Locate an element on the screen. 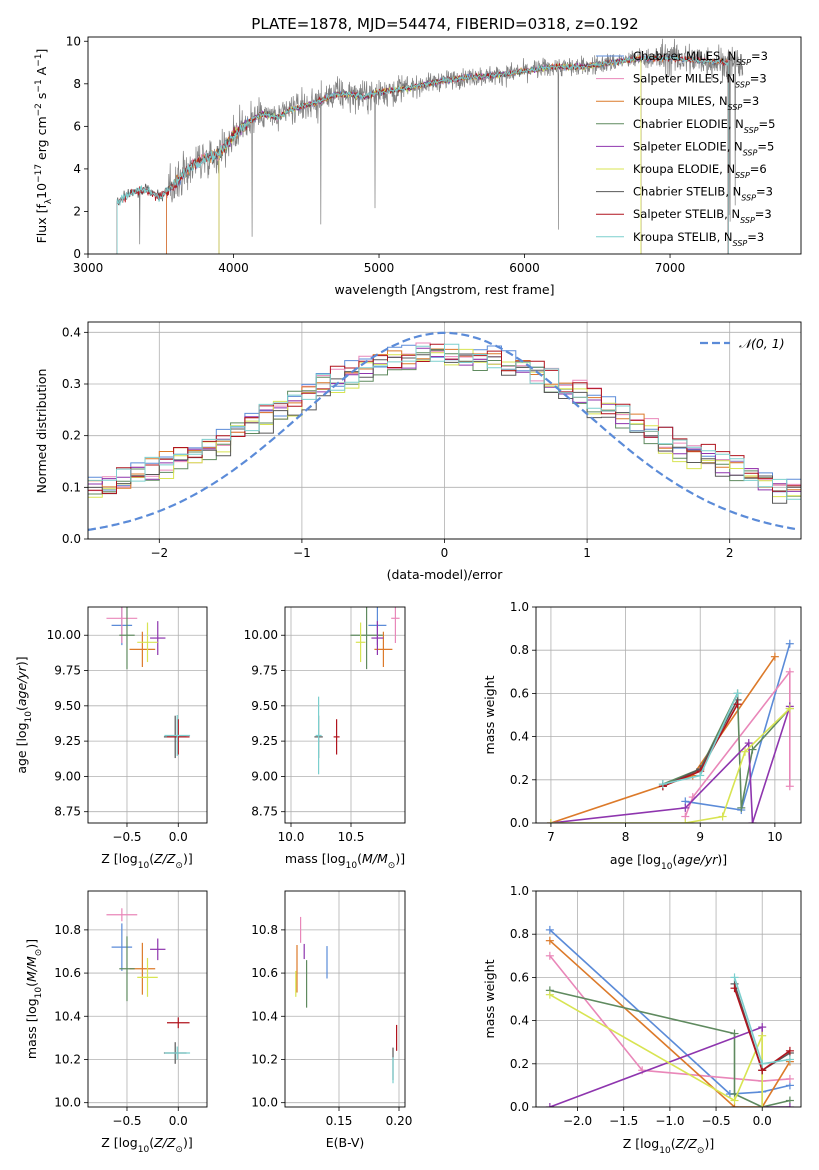 This screenshot has width=819, height=1170. mass_weight_vs_age-ytick-label-3: 0.6 is located at coordinates (519, 693).